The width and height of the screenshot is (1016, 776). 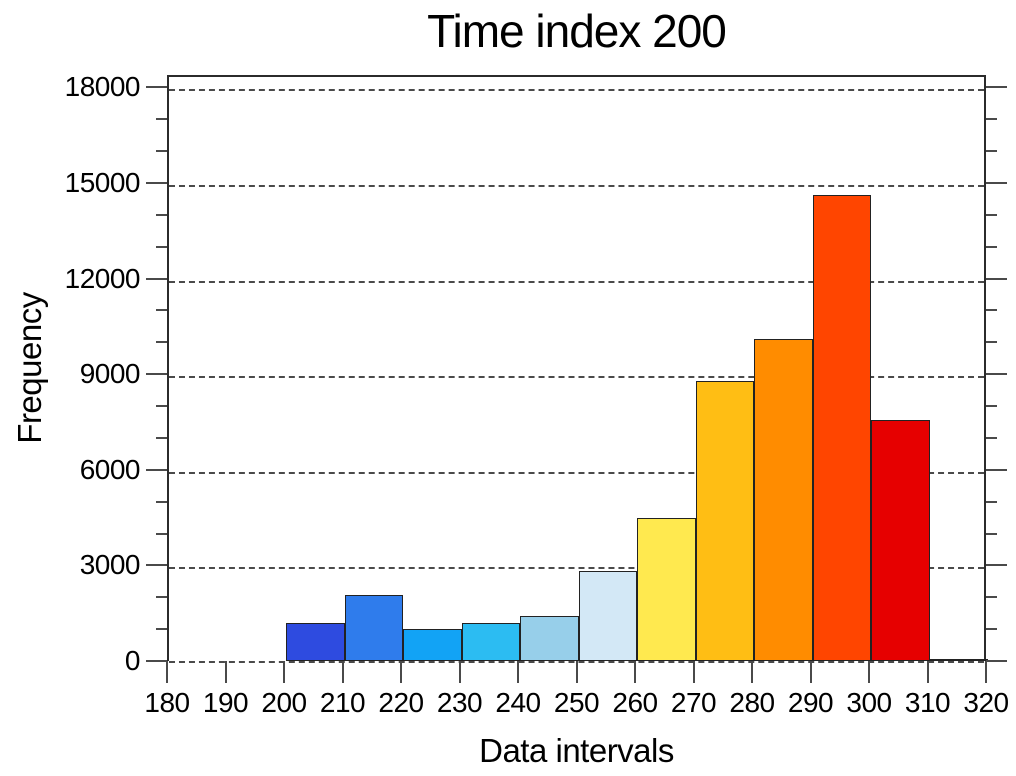 What do you see at coordinates (342, 702) in the screenshot?
I see `x-tick-label-210: 210` at bounding box center [342, 702].